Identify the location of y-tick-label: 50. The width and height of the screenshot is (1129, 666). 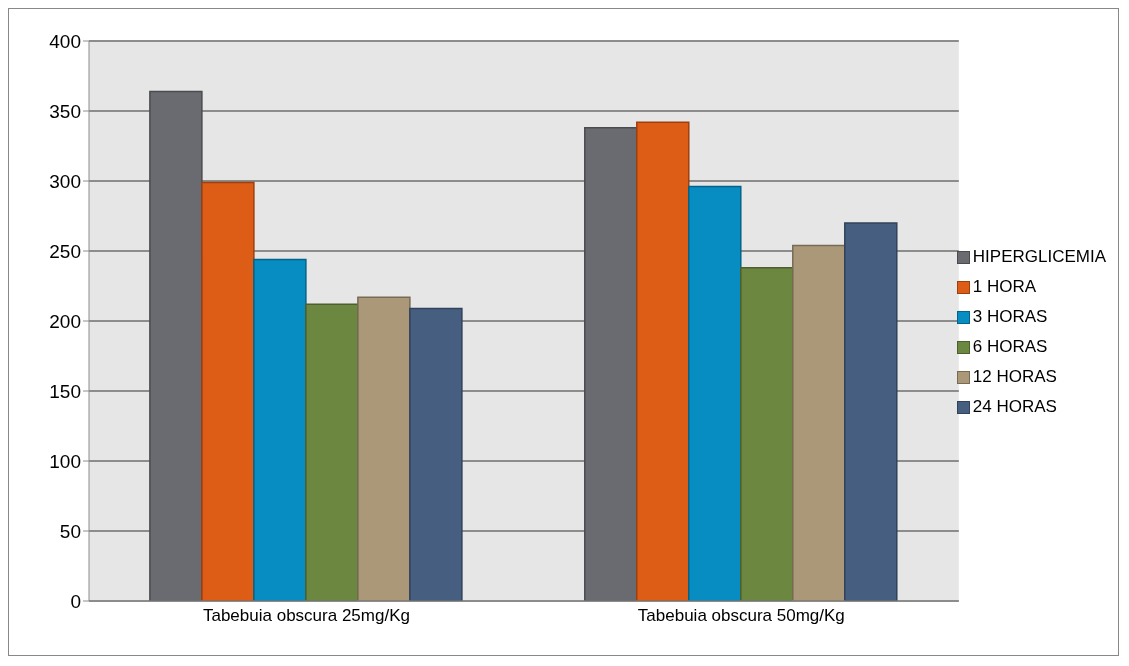
(70, 531).